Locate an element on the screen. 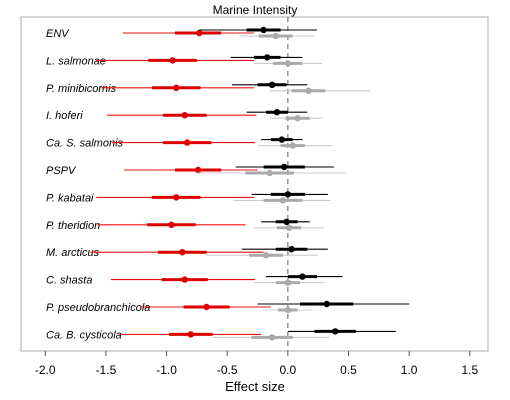 The width and height of the screenshot is (510, 400). category-label: M. arcticus is located at coordinates (73, 253).